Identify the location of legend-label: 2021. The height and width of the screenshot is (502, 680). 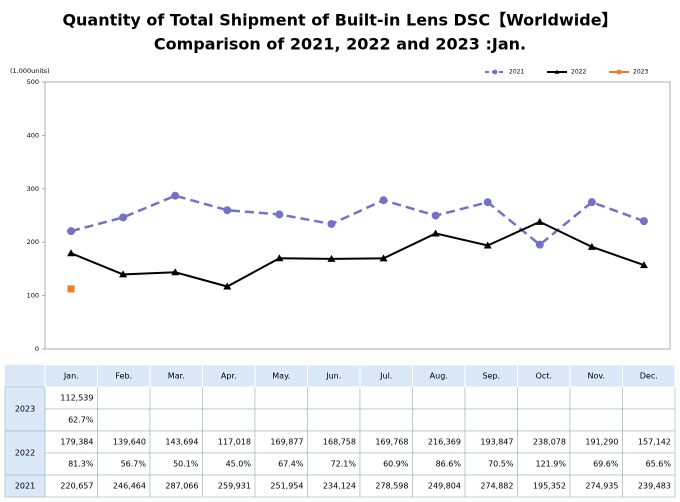
(516, 72).